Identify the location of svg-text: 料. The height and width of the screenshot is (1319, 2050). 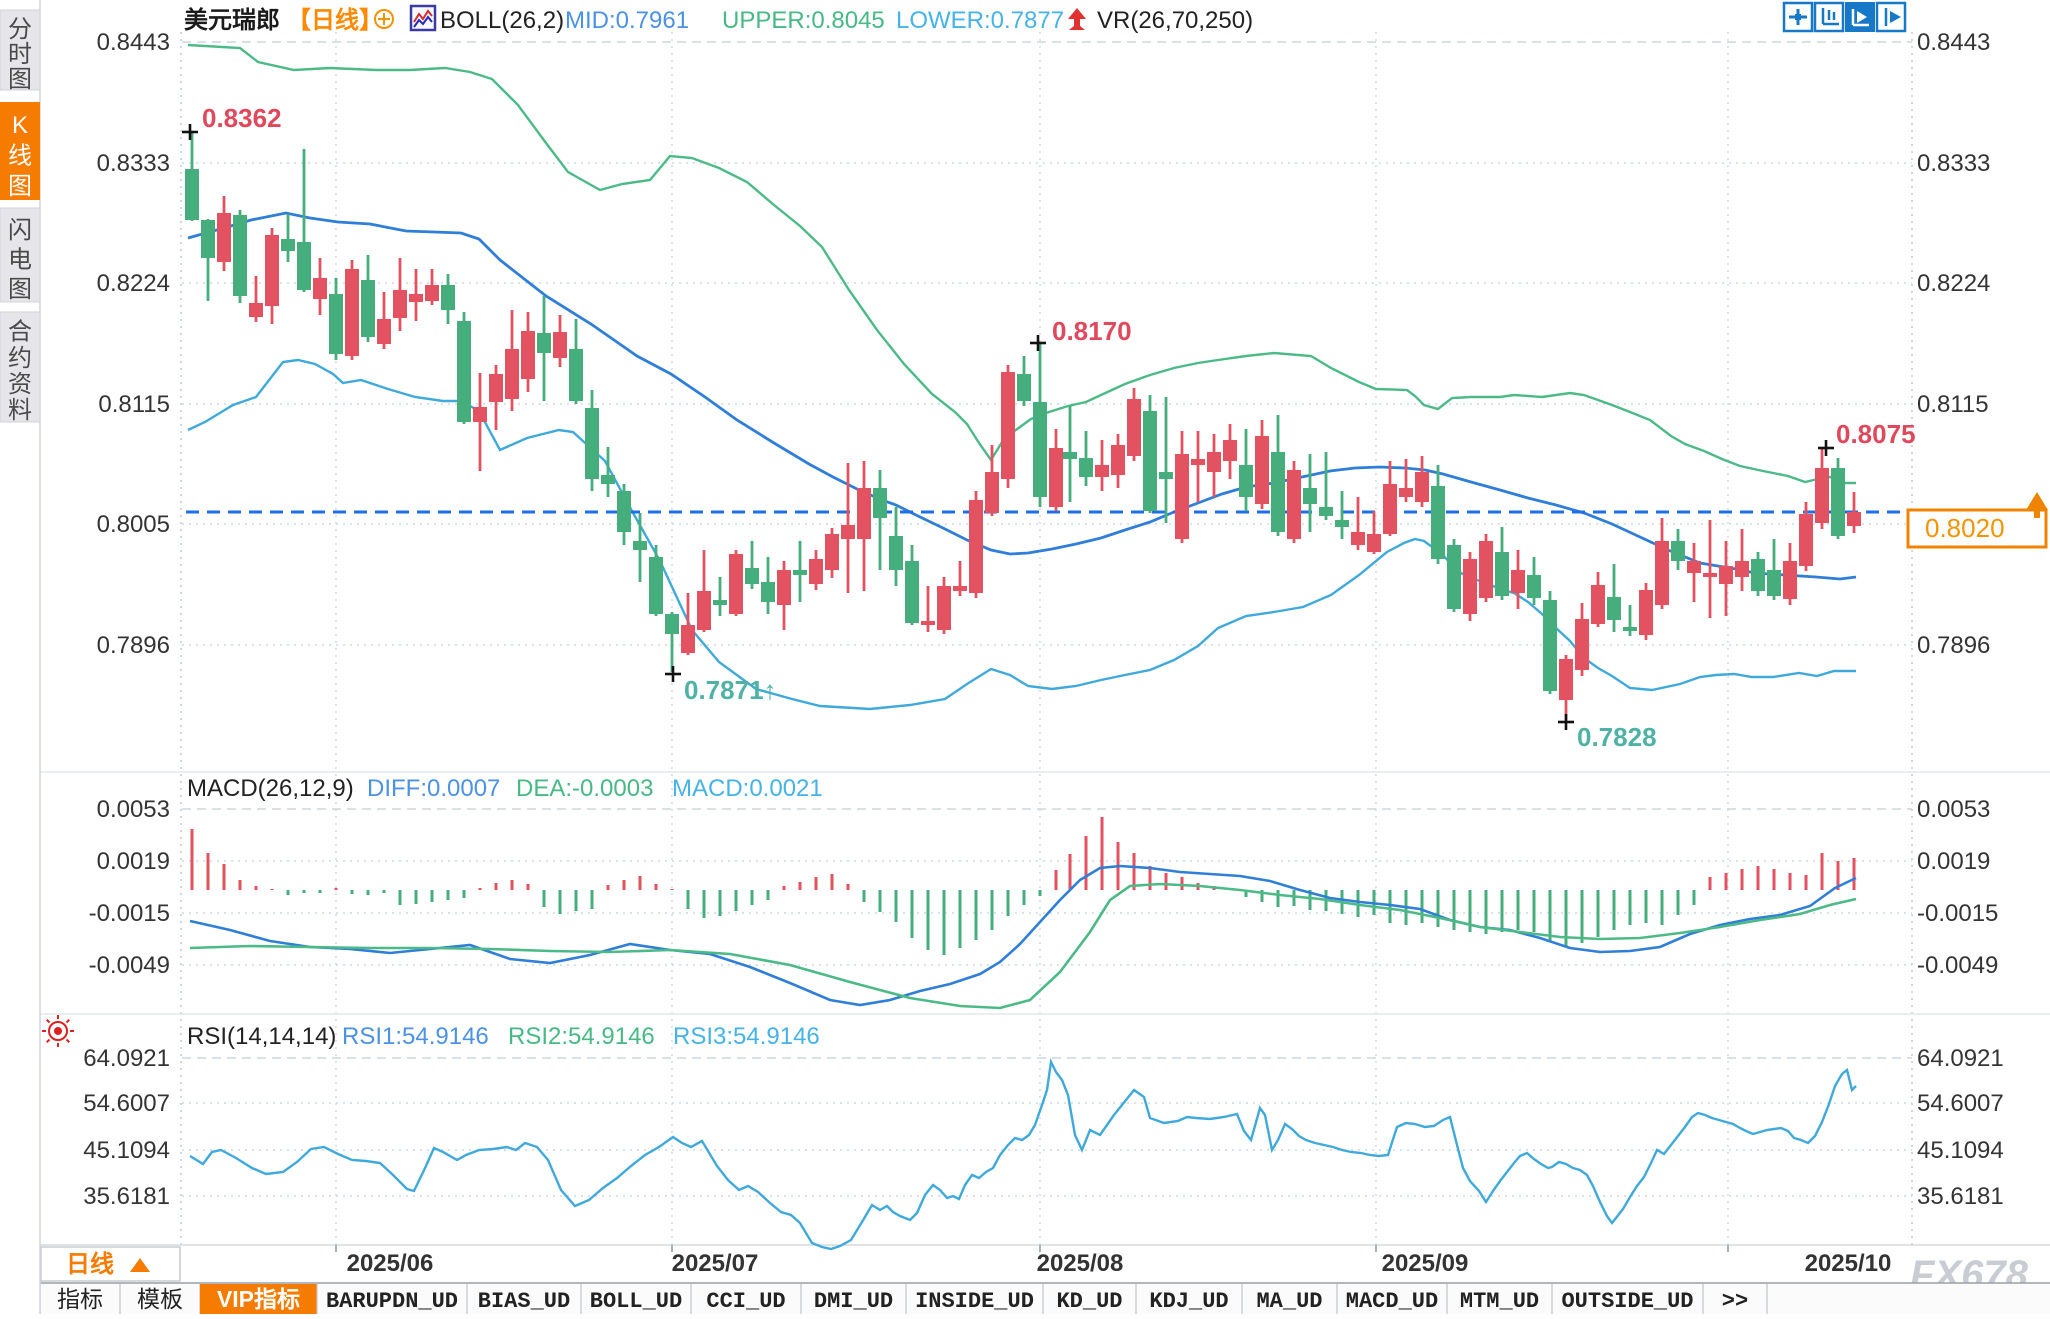
(20, 410).